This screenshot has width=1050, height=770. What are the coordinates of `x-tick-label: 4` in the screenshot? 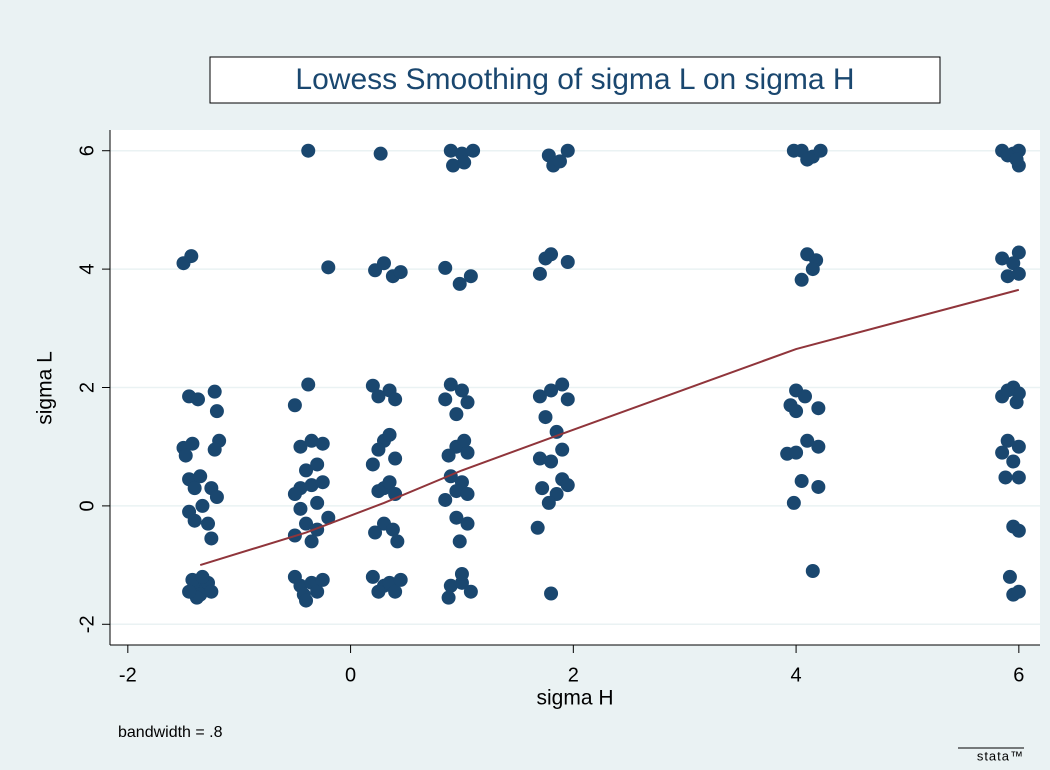 It's located at (796, 675).